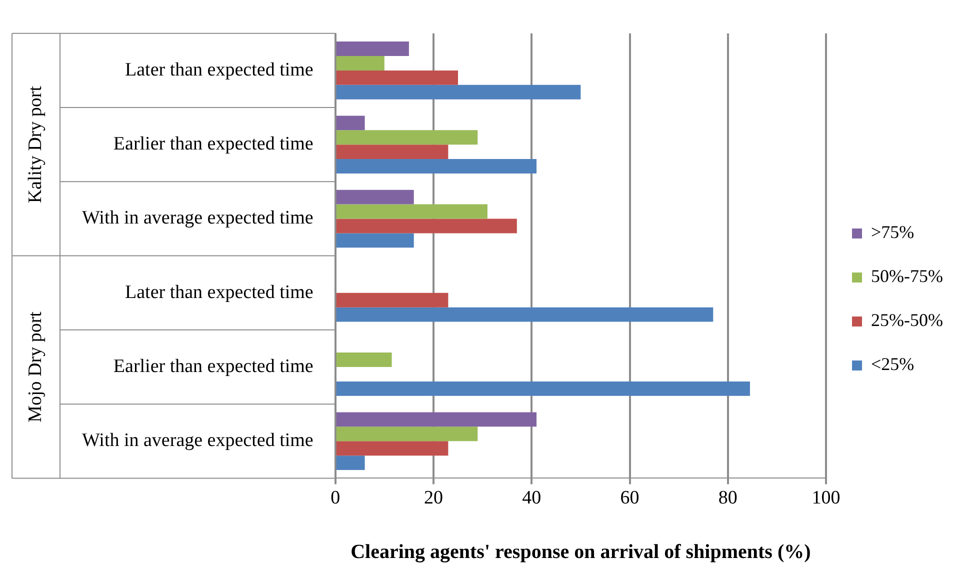 The width and height of the screenshot is (963, 579). Describe the element at coordinates (892, 232) in the screenshot. I see `legend-label: >75%` at that location.